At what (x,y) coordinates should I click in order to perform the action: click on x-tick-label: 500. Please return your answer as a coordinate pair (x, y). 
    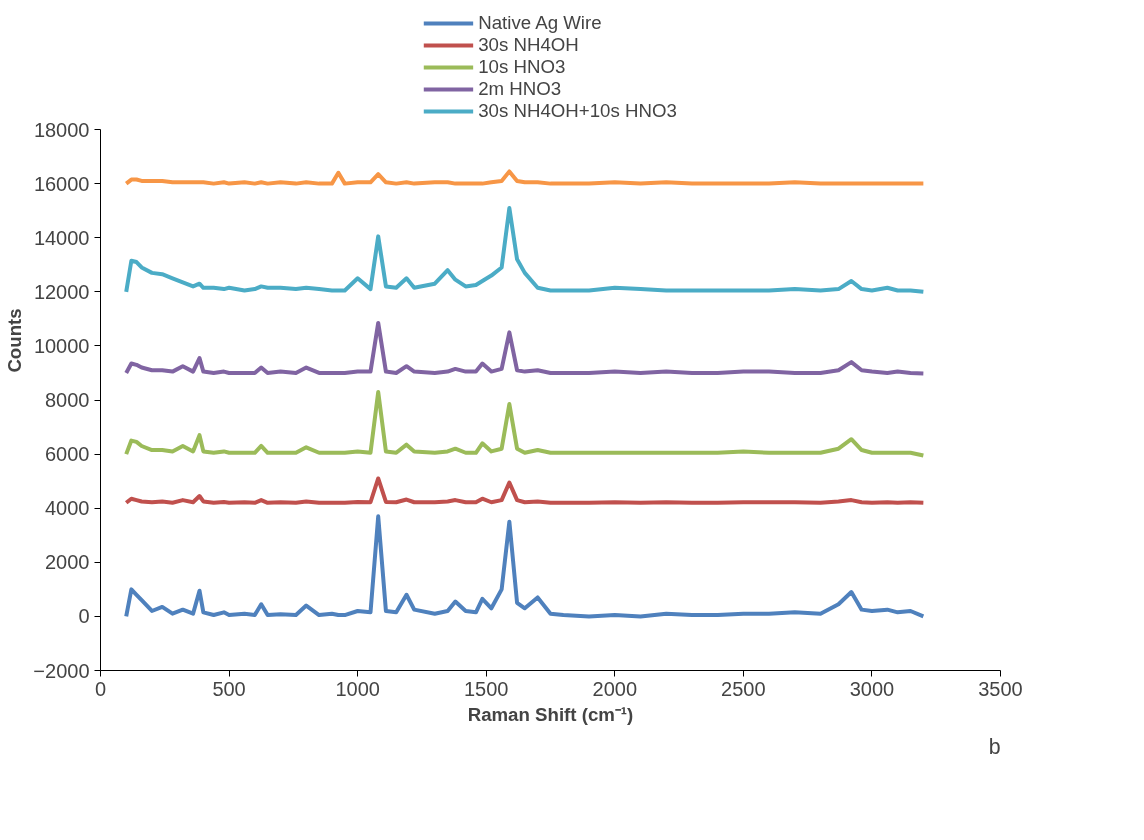
    Looking at the image, I should click on (229, 688).